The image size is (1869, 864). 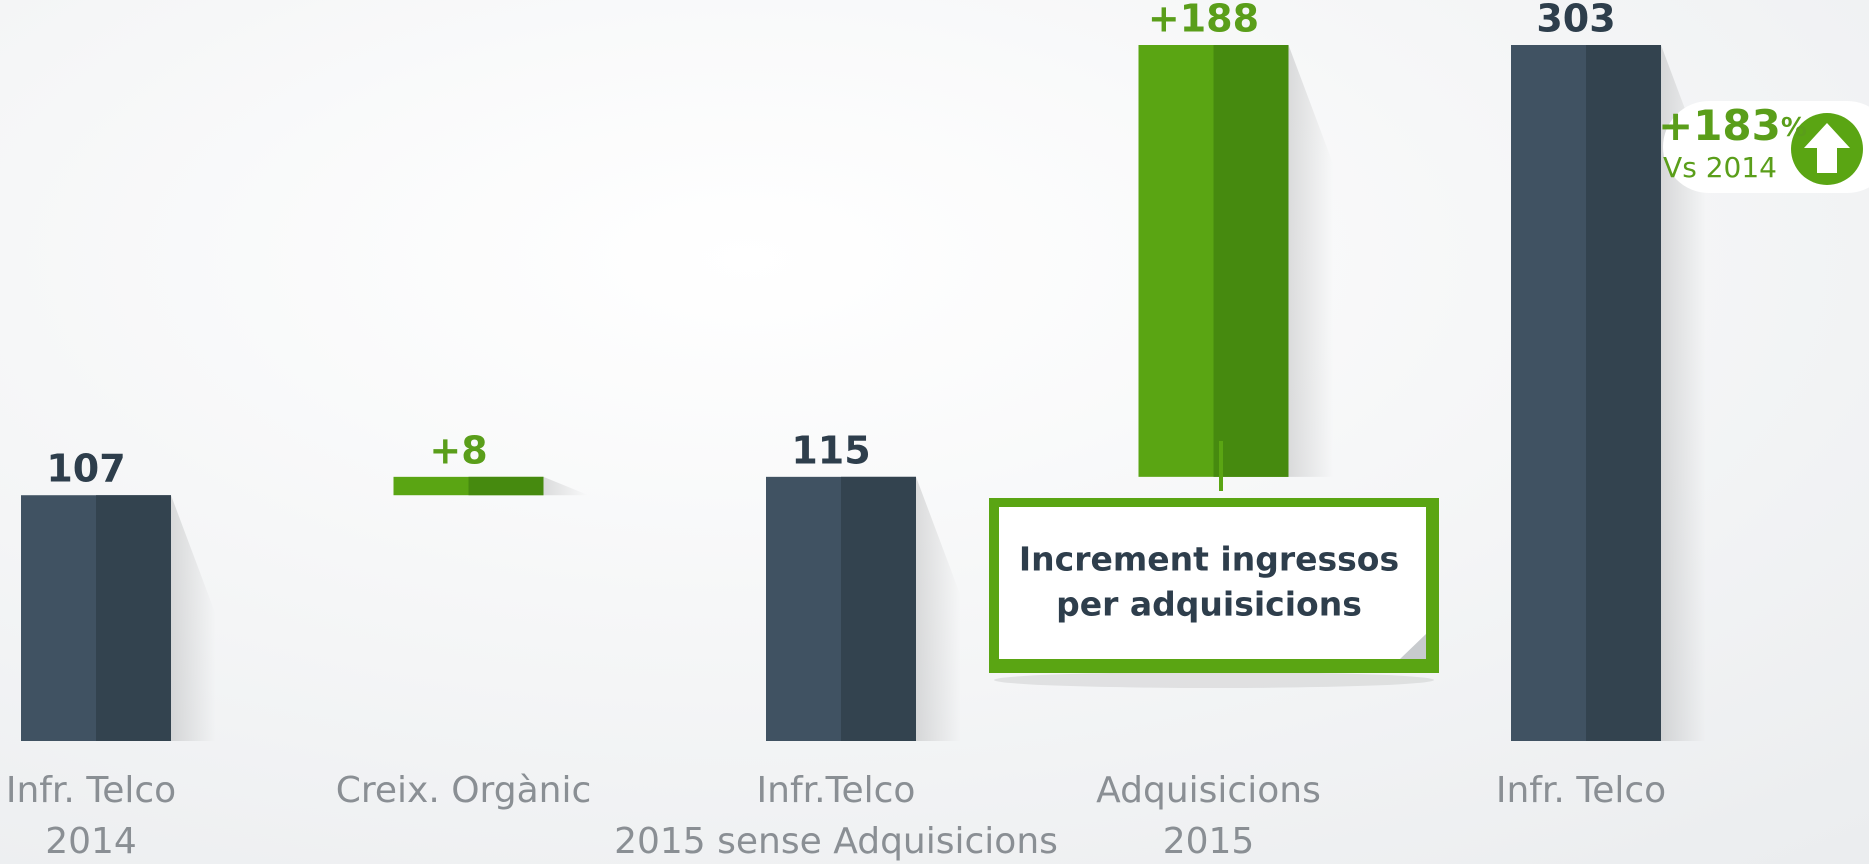 I want to click on value-label: +8, so click(x=458, y=450).